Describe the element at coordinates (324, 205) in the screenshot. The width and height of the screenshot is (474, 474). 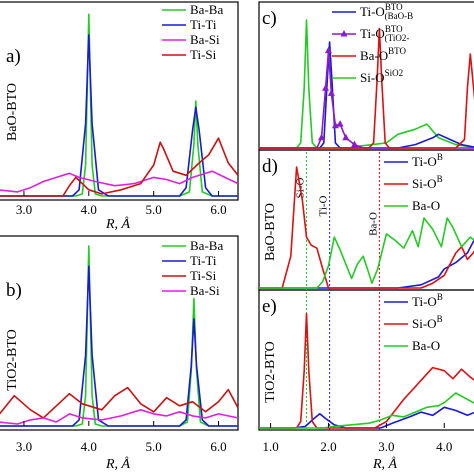
I see `panel-d-vline-label: Ti-O` at that location.